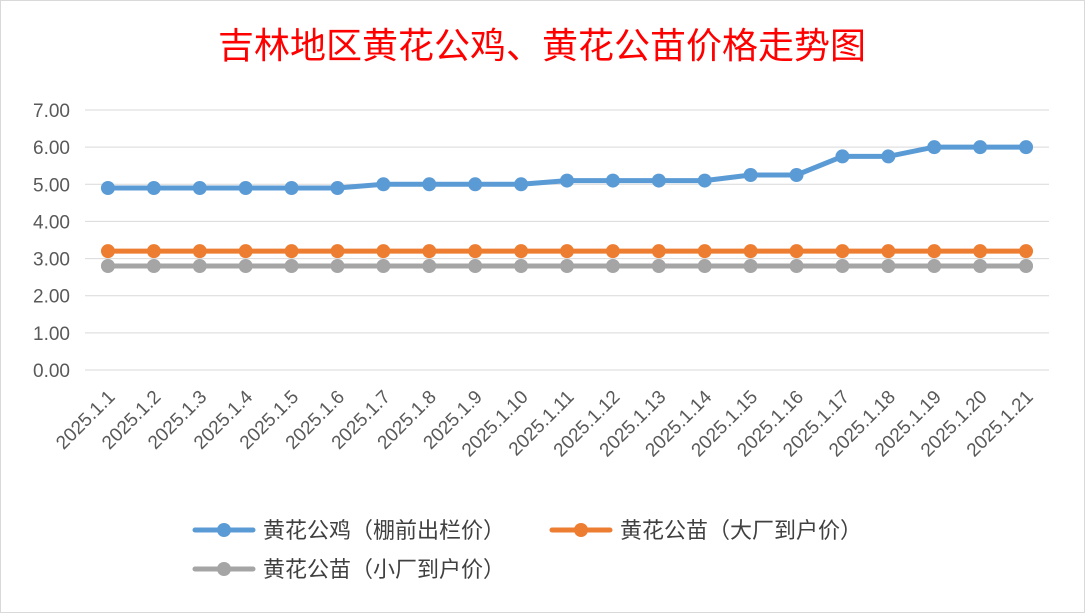 The height and width of the screenshot is (613, 1085). I want to click on legend-entry: 黄花公鸡（棚前出栏价）, so click(348, 531).